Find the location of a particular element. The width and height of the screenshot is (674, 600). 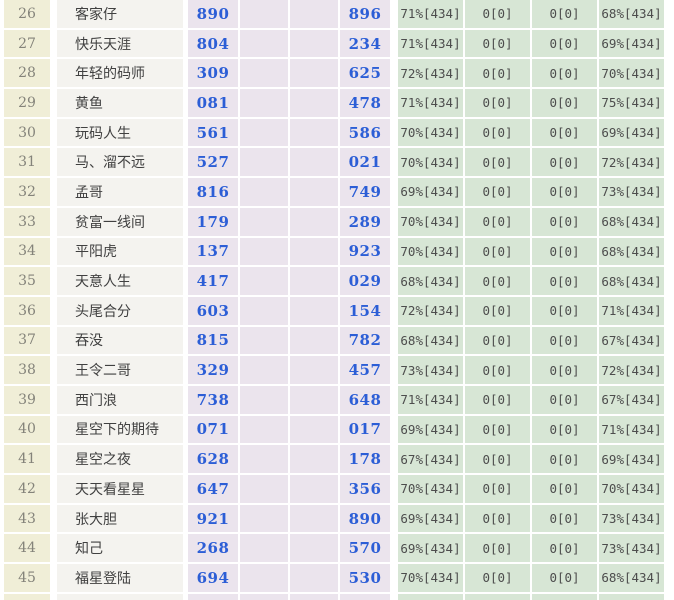

pick-number-1-cell: 417 is located at coordinates (214, 281).